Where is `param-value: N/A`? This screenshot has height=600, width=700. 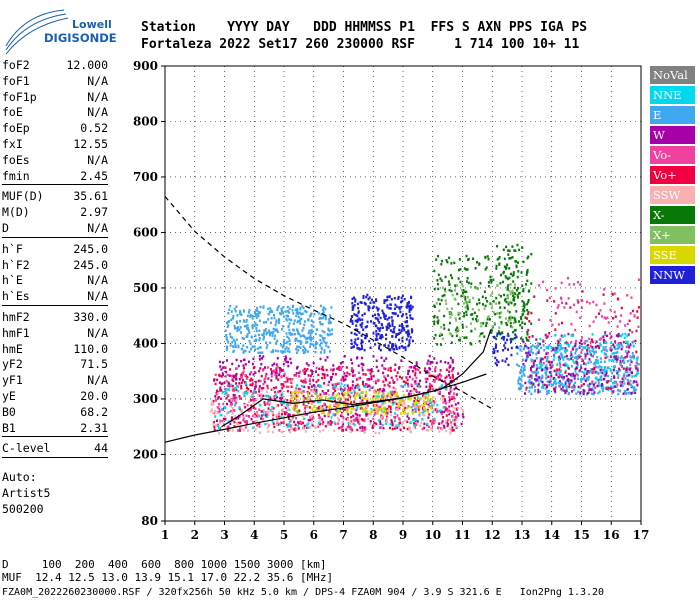
param-value: N/A is located at coordinates (97, 296).